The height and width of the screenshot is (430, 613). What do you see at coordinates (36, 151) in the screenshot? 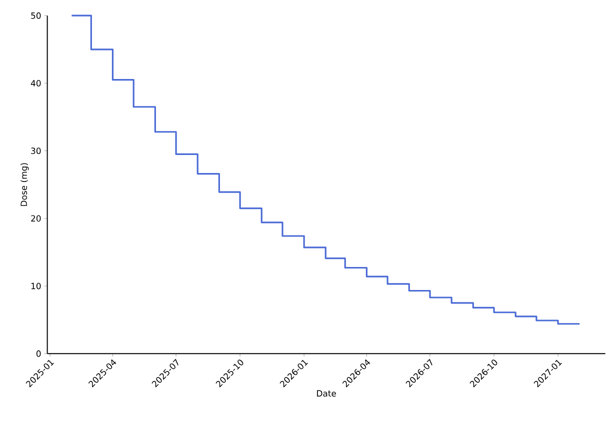
I see `y-tick-label: 30` at bounding box center [36, 151].